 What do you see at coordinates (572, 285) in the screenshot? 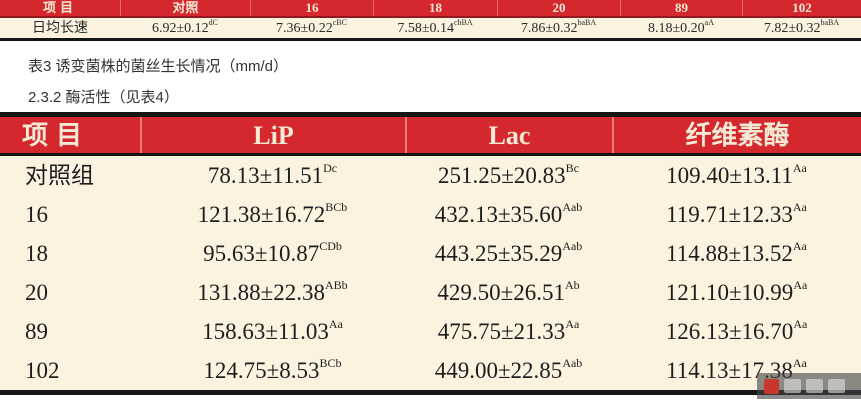
I see `significance-superscript: Ab` at bounding box center [572, 285].